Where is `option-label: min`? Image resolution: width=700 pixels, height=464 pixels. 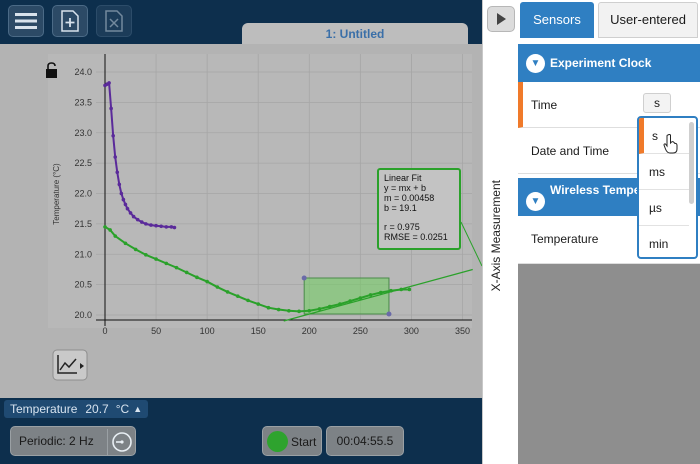 option-label: min is located at coordinates (659, 244).